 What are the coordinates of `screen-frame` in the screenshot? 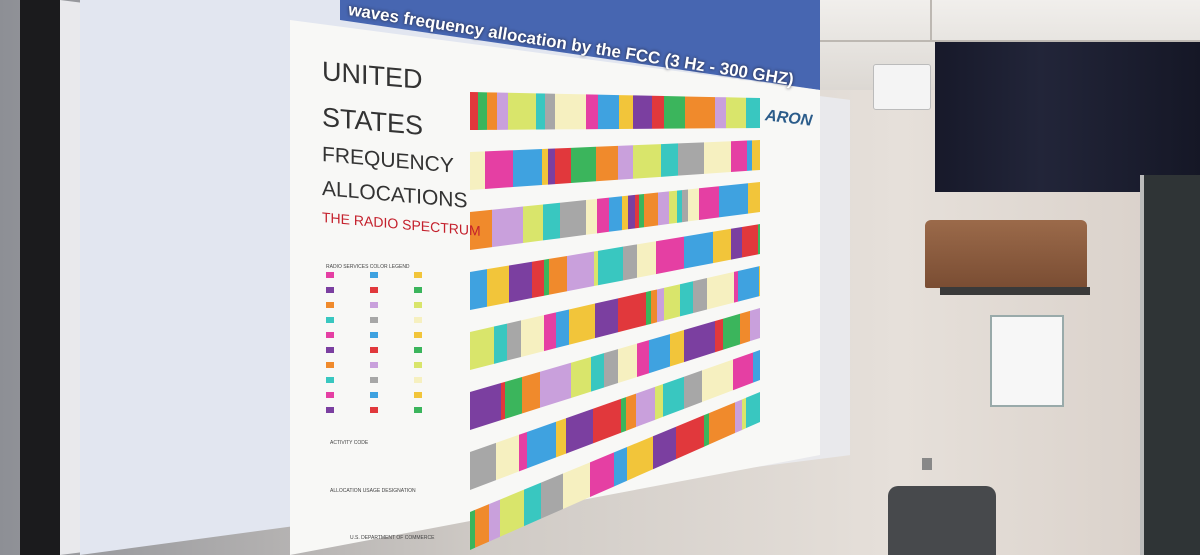 It's located at (40, 277).